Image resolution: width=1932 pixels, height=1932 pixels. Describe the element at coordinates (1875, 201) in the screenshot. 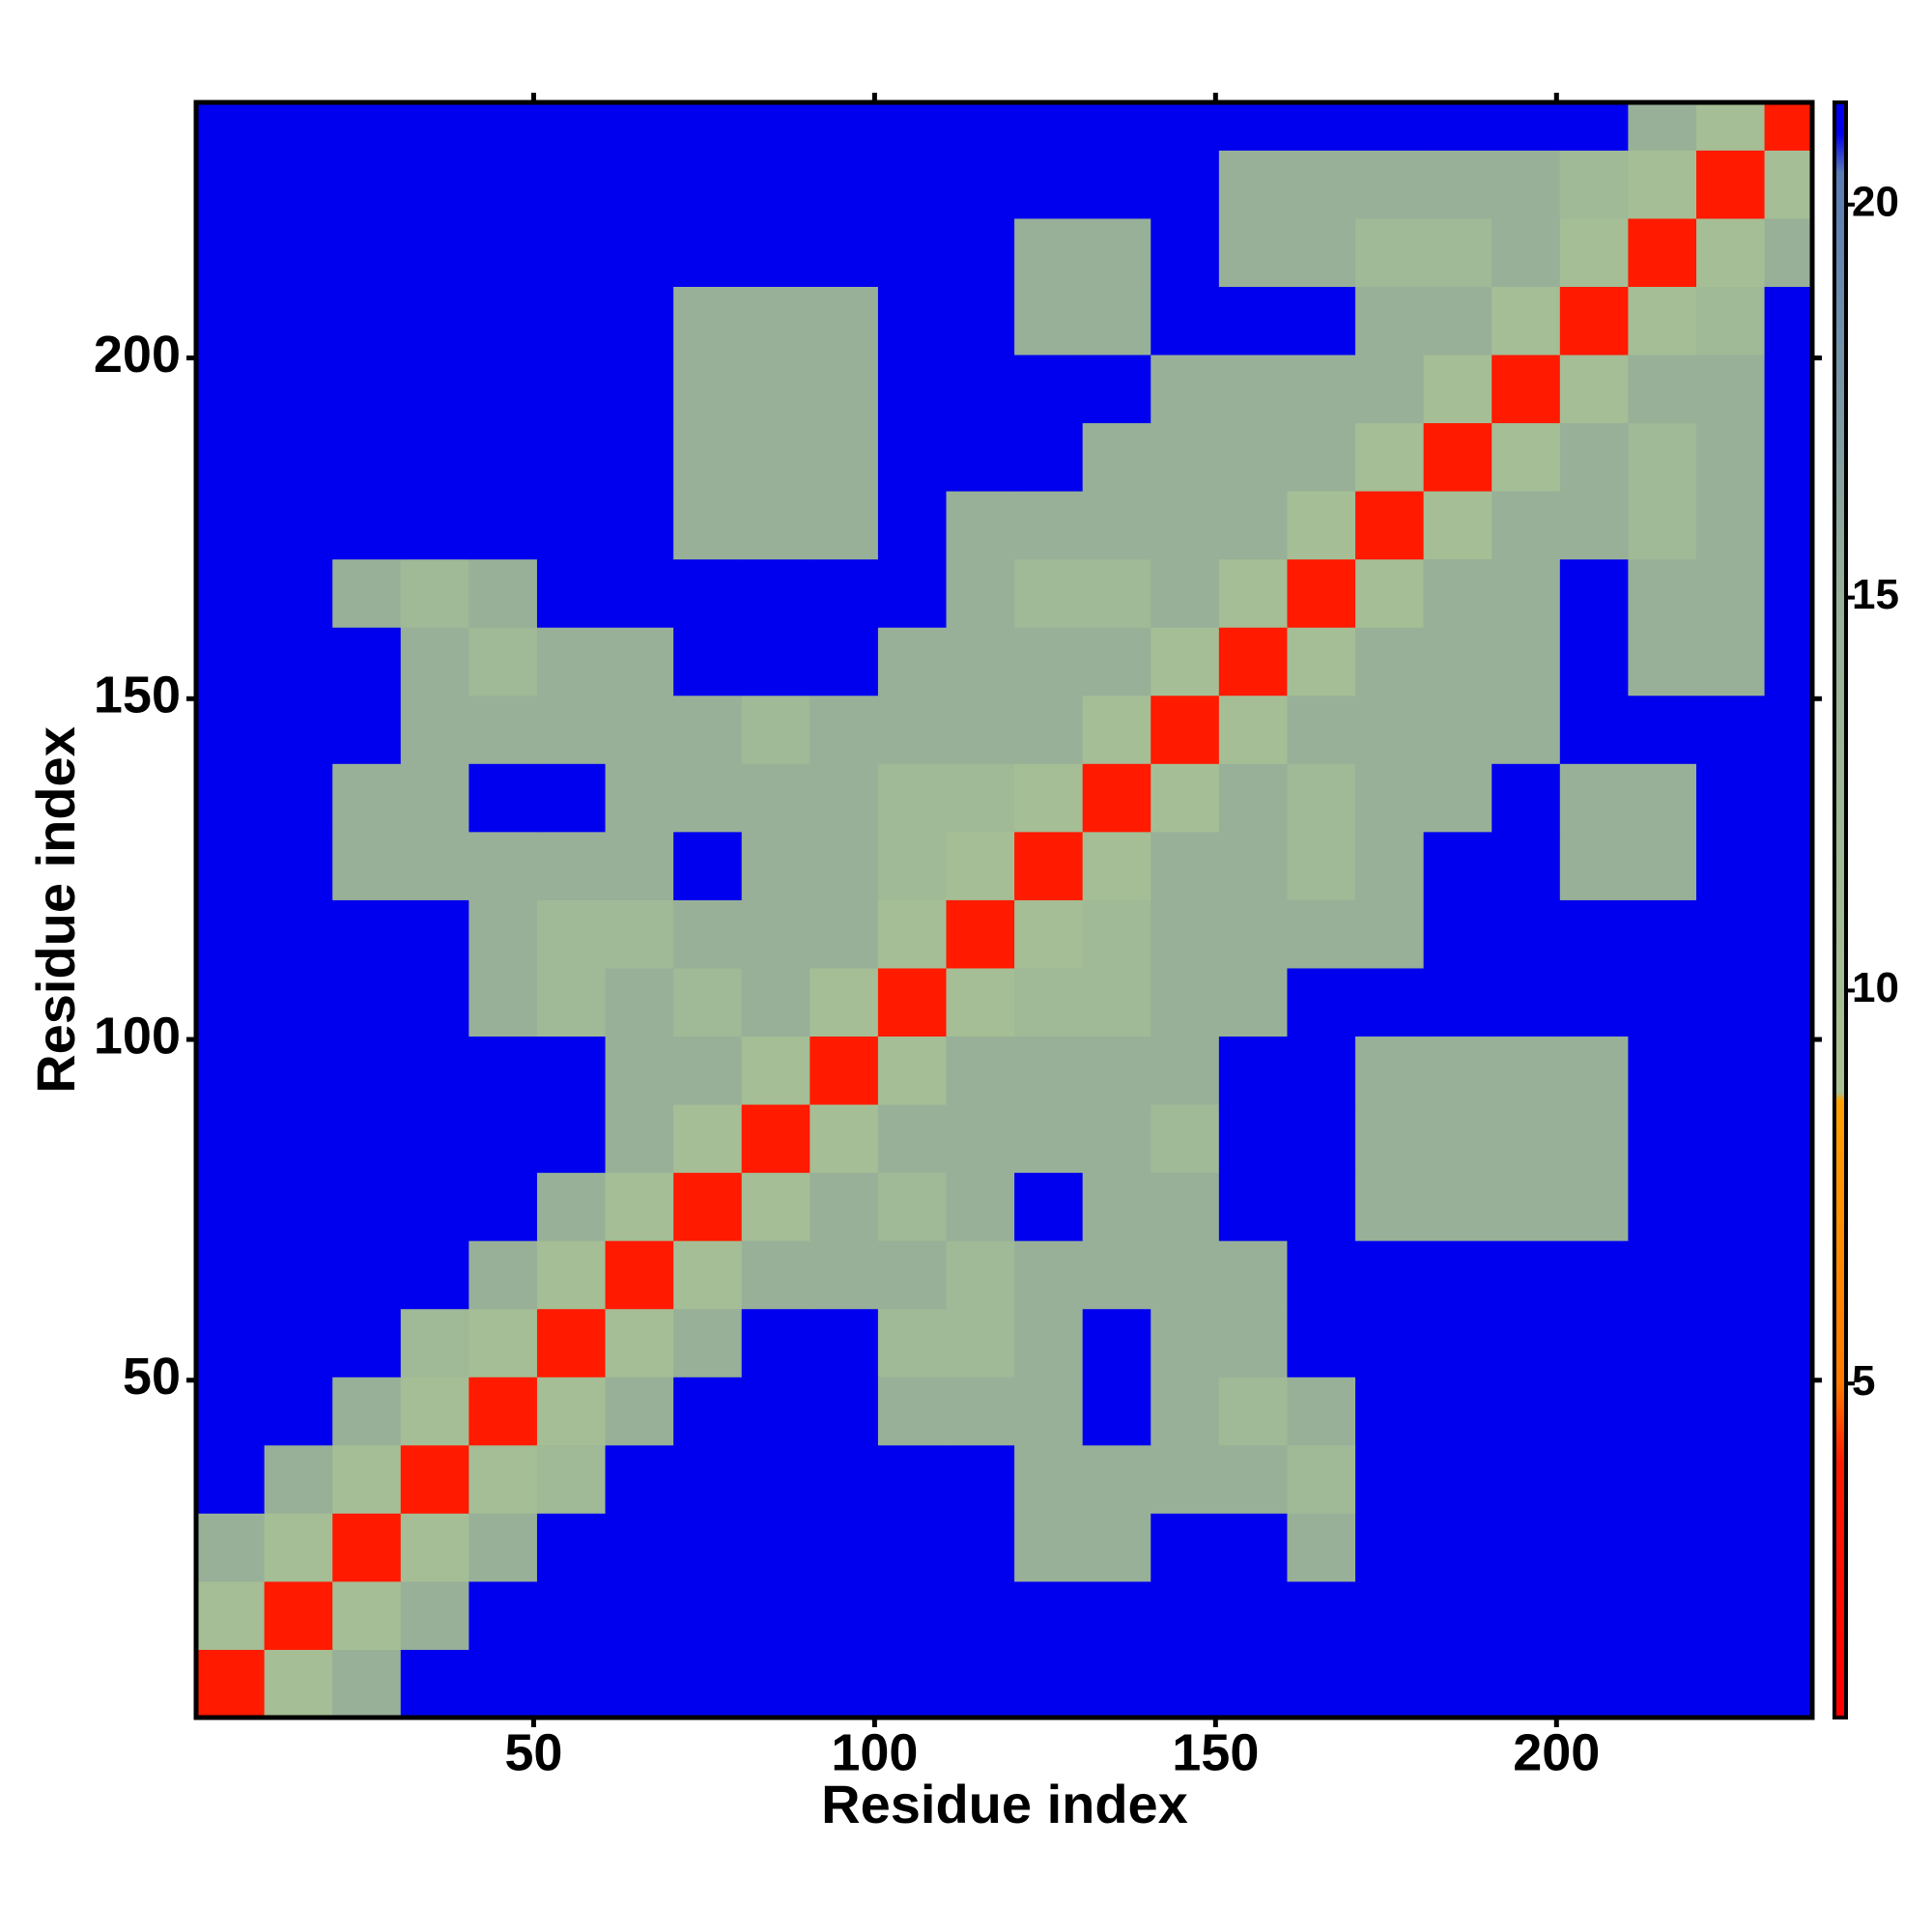

I see `colorbar-tick-label: 20` at that location.